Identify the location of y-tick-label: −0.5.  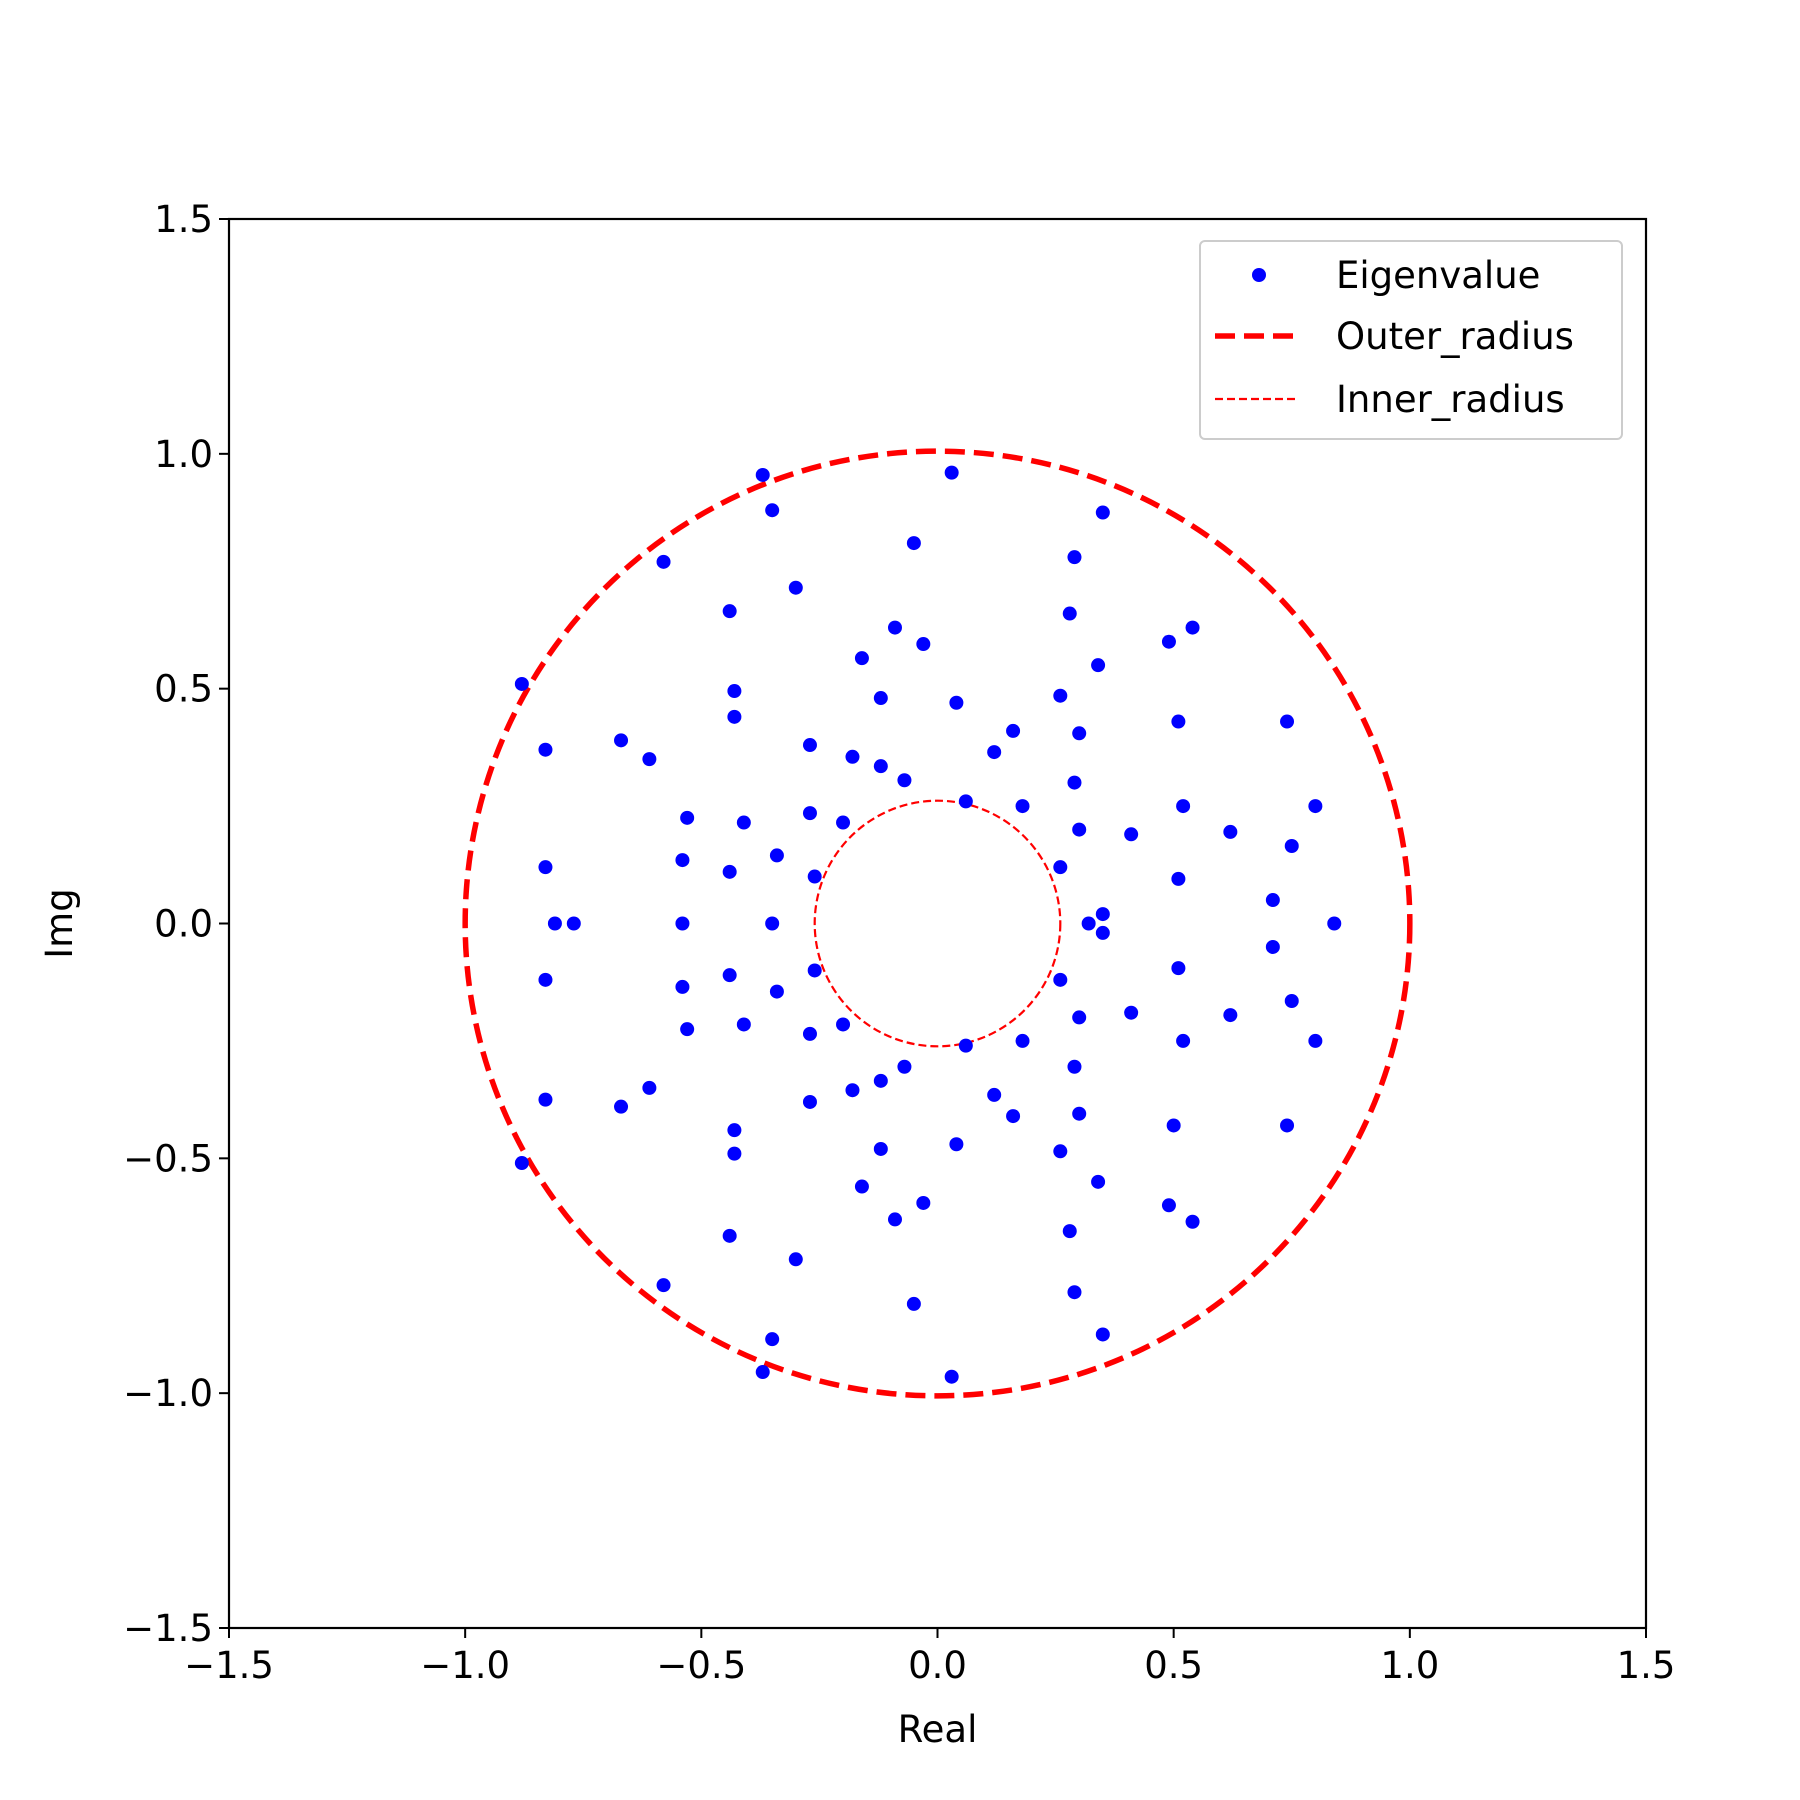
(168, 1158).